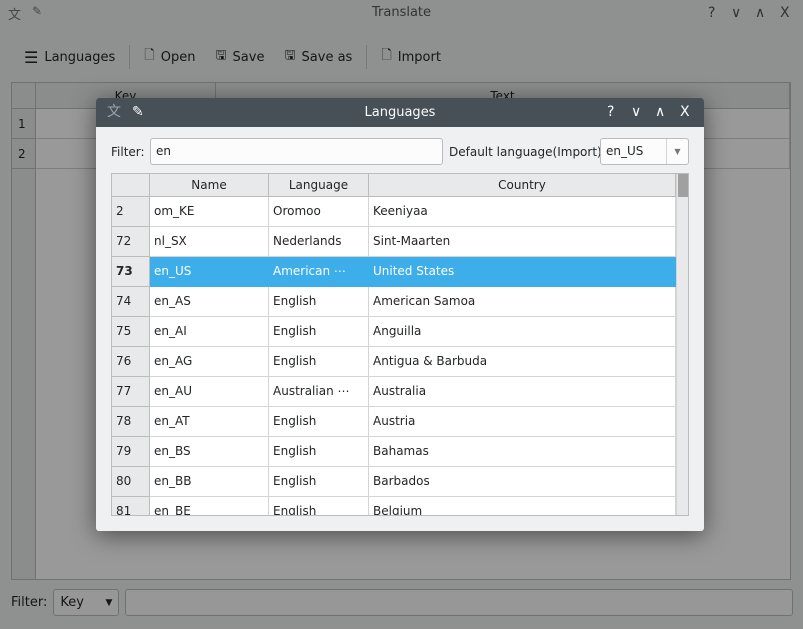  I want to click on scrollbar-thumb, so click(683, 185).